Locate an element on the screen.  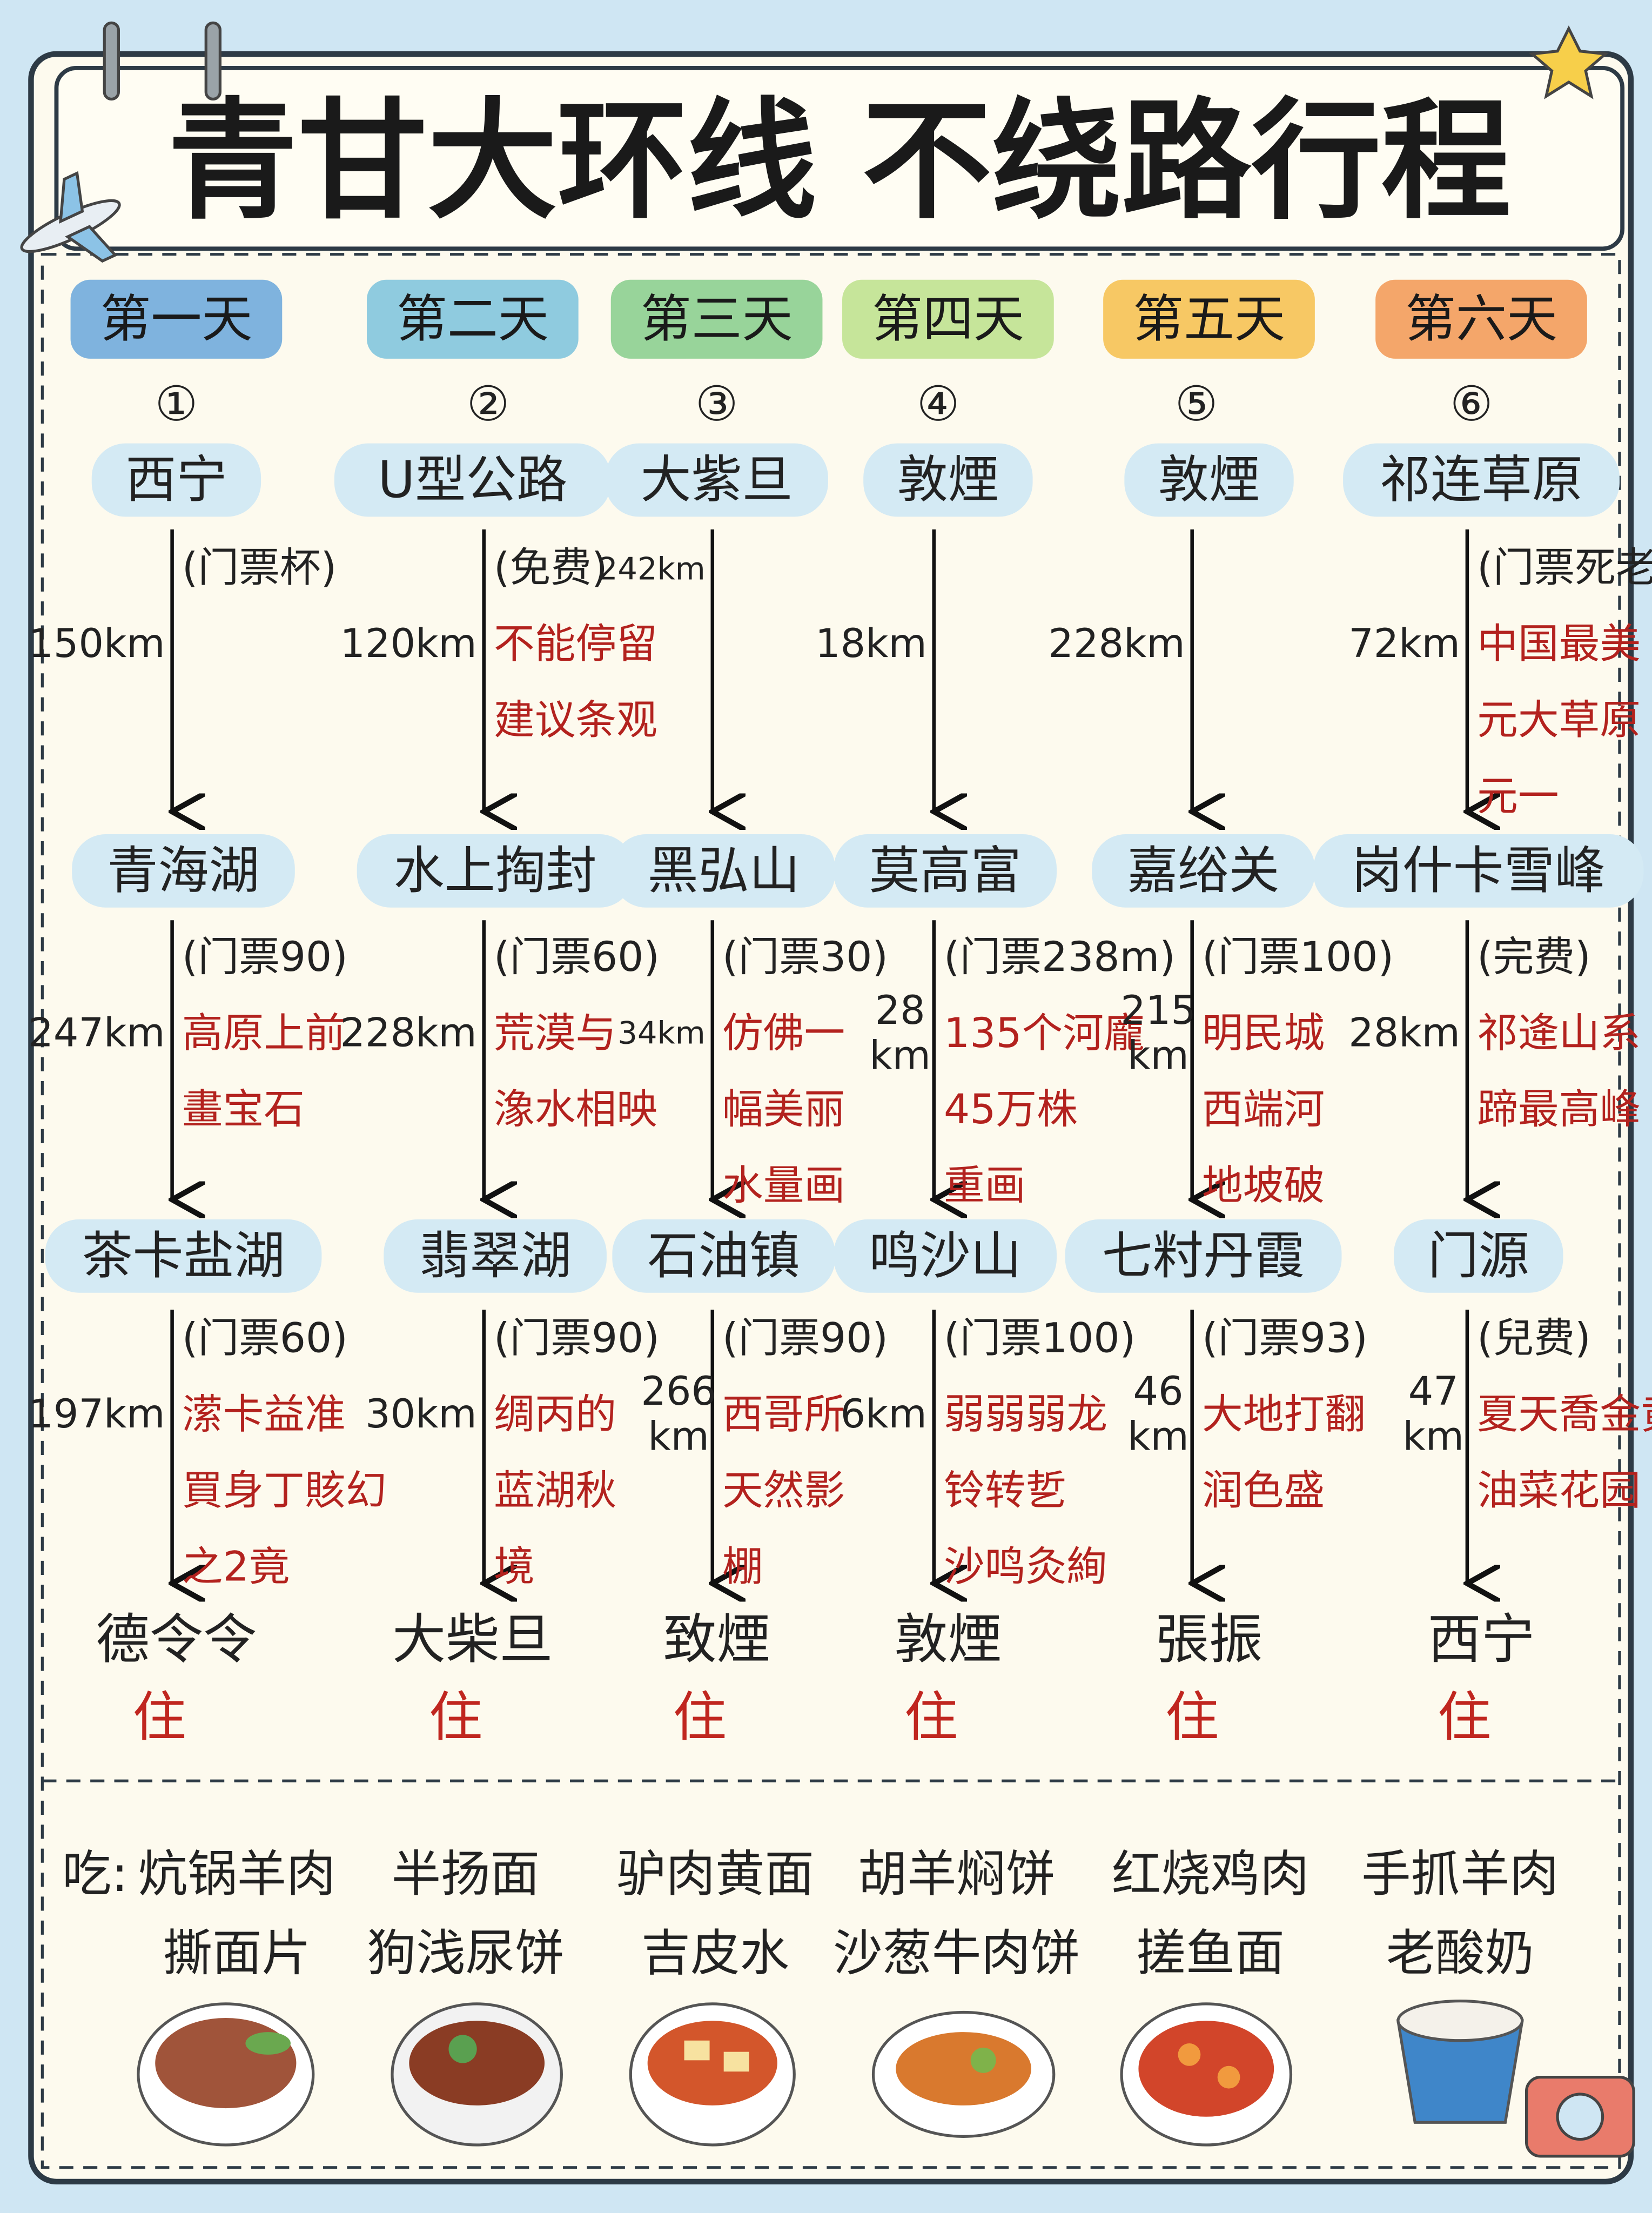
note: 135个河龐 is located at coordinates (1044, 1033).